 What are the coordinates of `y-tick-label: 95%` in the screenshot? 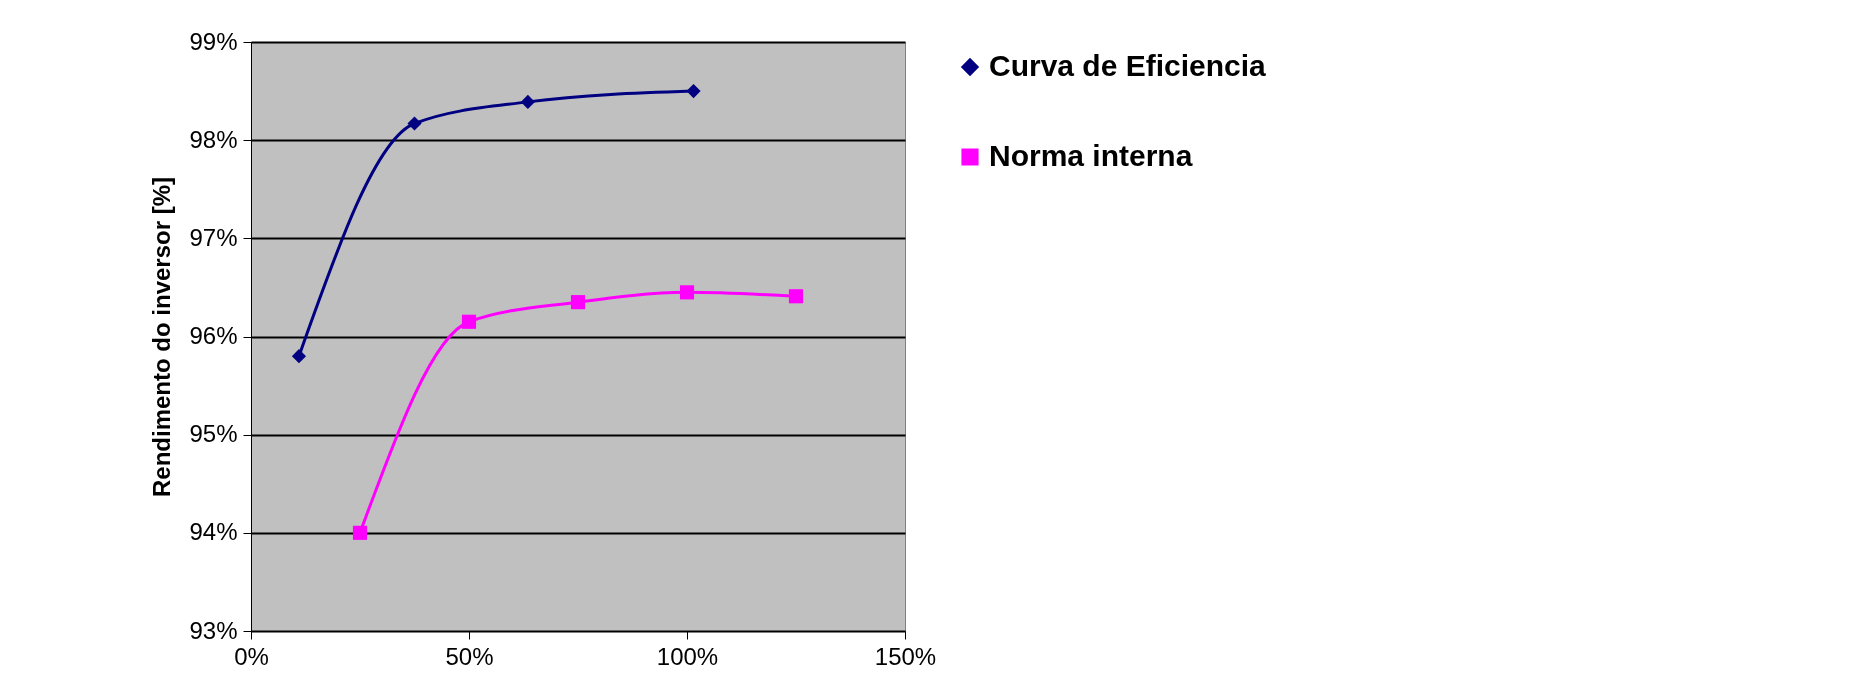 It's located at (213, 434).